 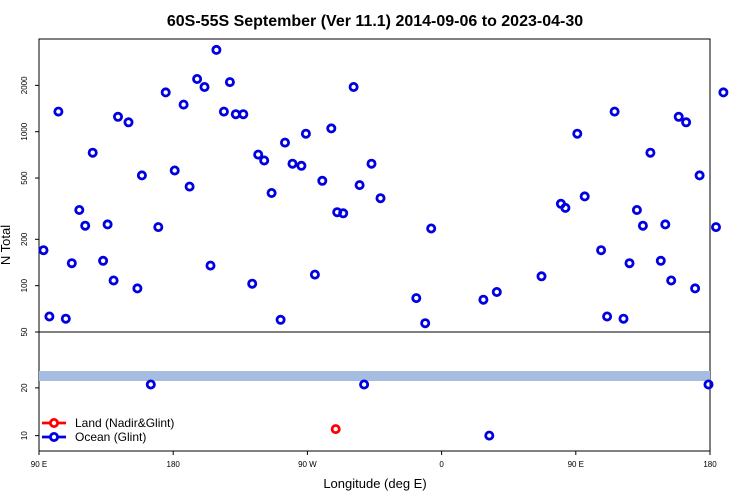 What do you see at coordinates (307, 464) in the screenshot?
I see `x-tick-label: 90 W` at bounding box center [307, 464].